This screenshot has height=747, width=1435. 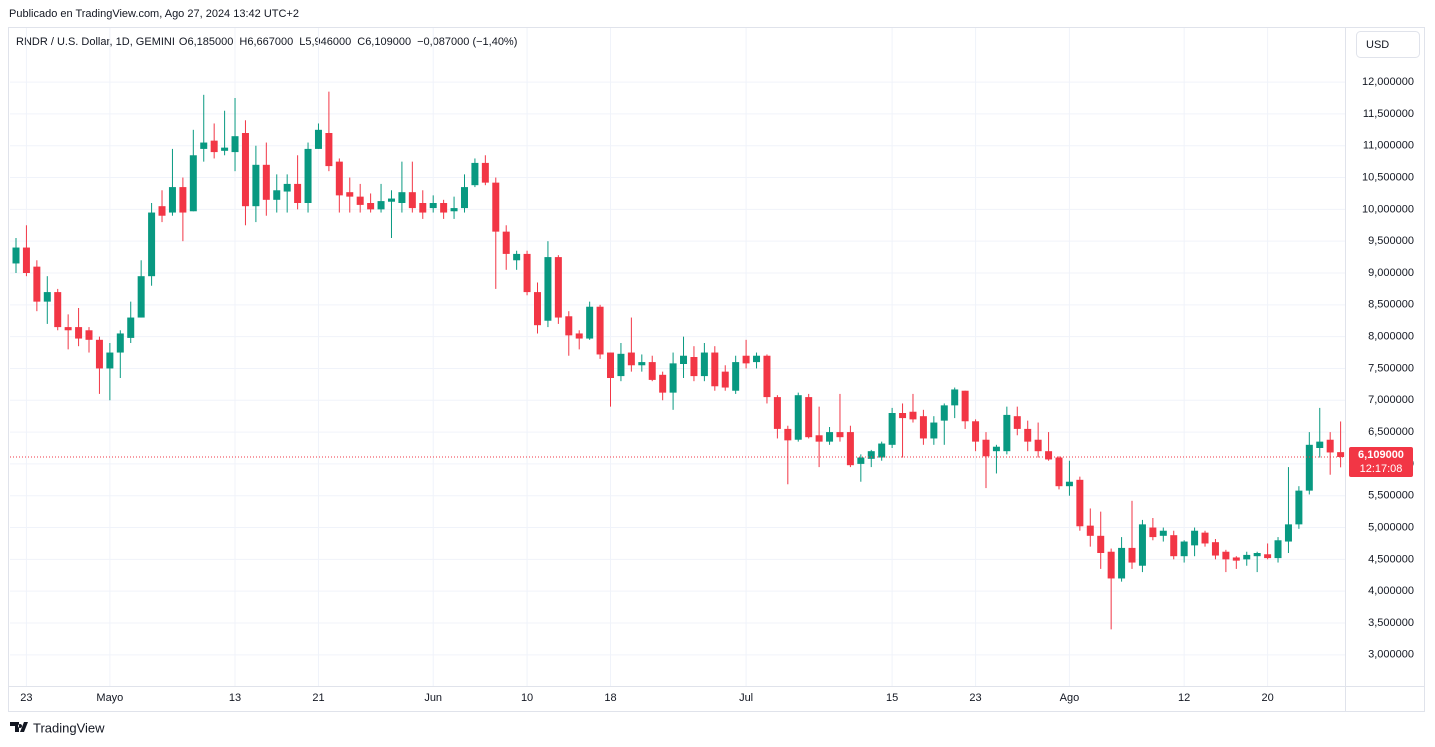 I want to click on legend-item: O, so click(x=183, y=42).